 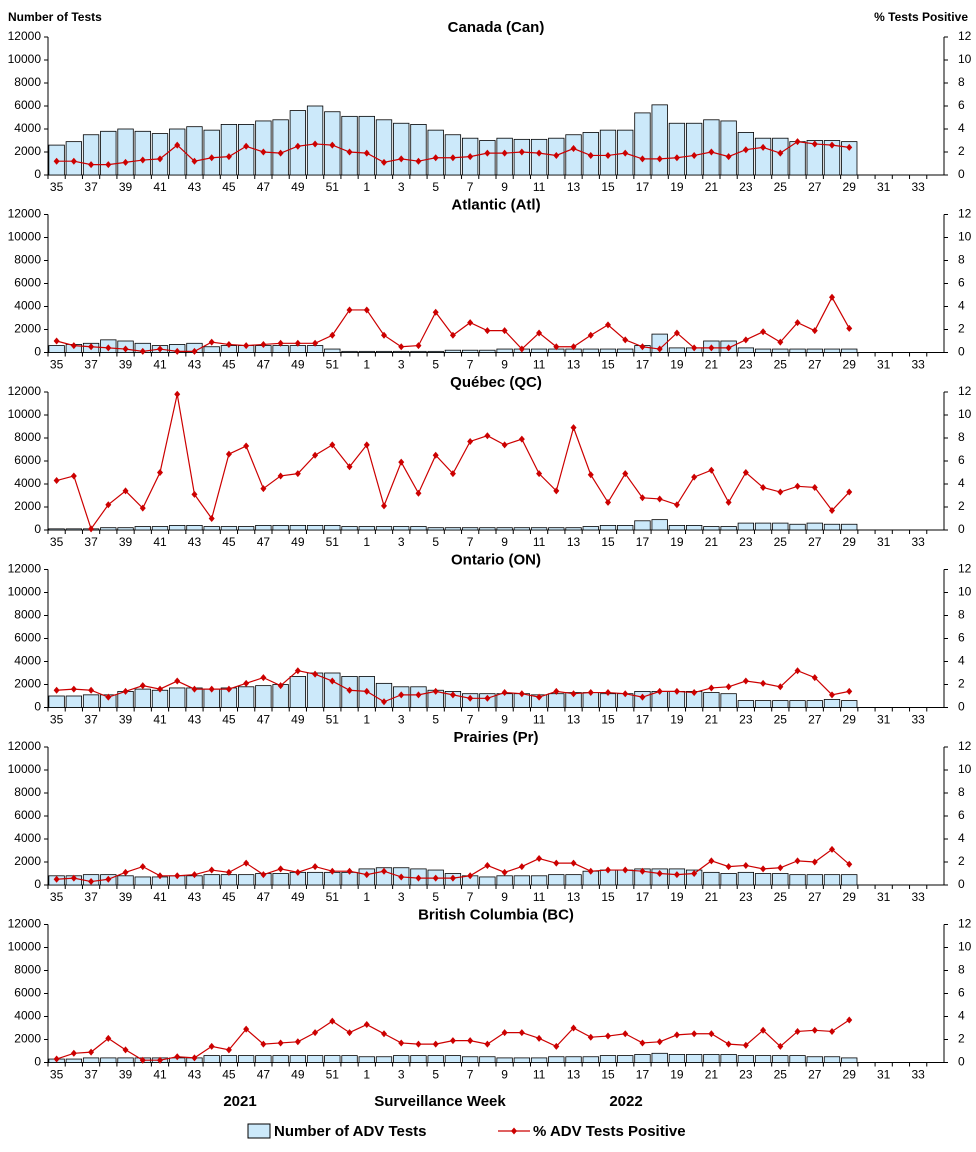 What do you see at coordinates (366, 897) in the screenshot?
I see `x-tick-label: 1` at bounding box center [366, 897].